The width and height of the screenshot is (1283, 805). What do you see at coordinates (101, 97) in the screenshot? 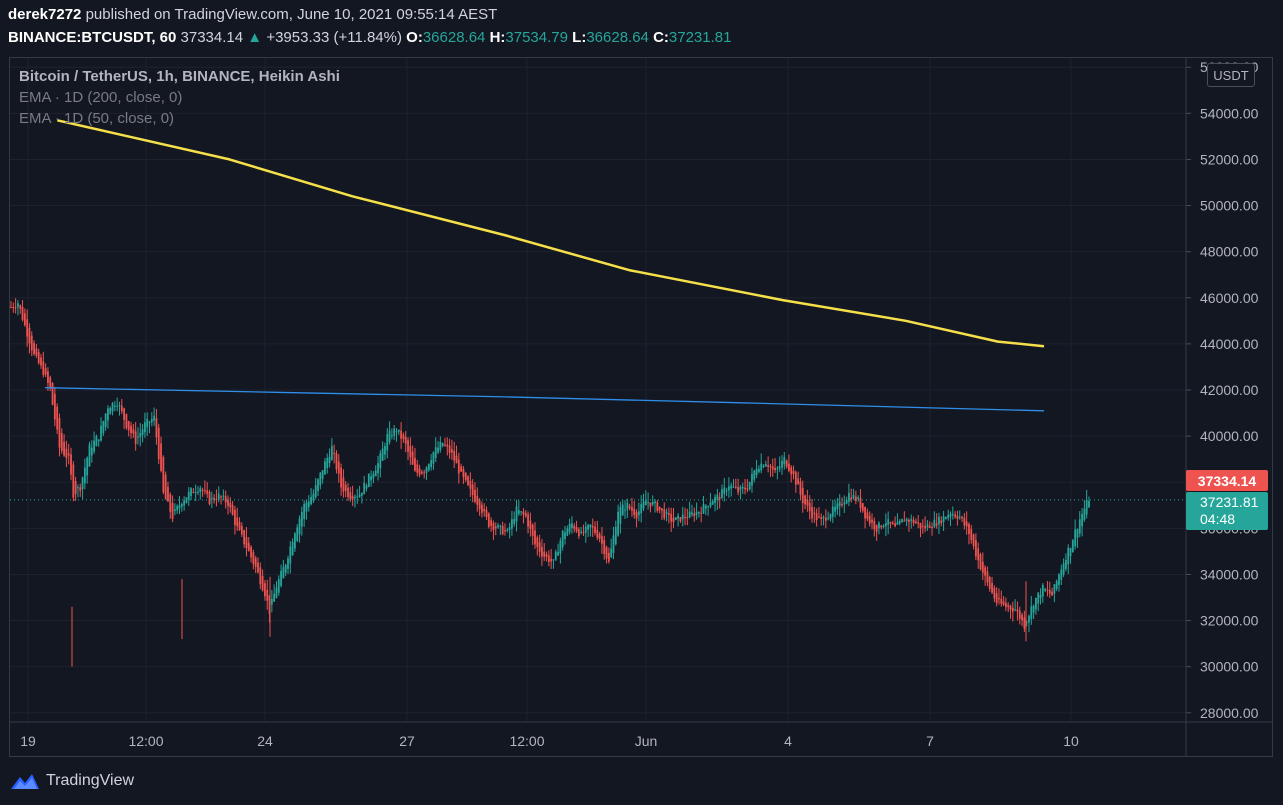
I see `legend-ema-200: EMA · 1D (200, close, 0)` at bounding box center [101, 97].